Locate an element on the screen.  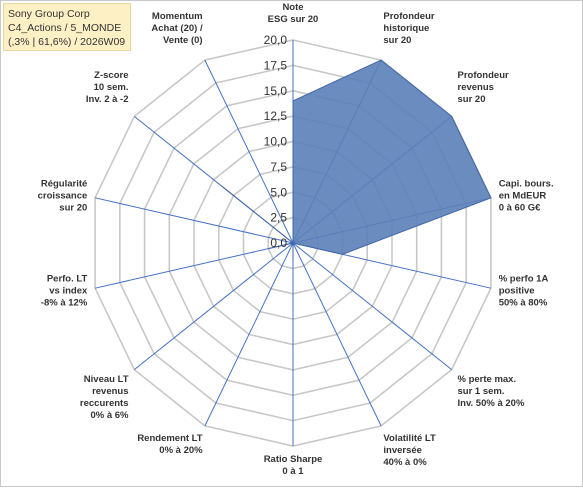
axis-label-line: Volatilité LT is located at coordinates (409, 438).